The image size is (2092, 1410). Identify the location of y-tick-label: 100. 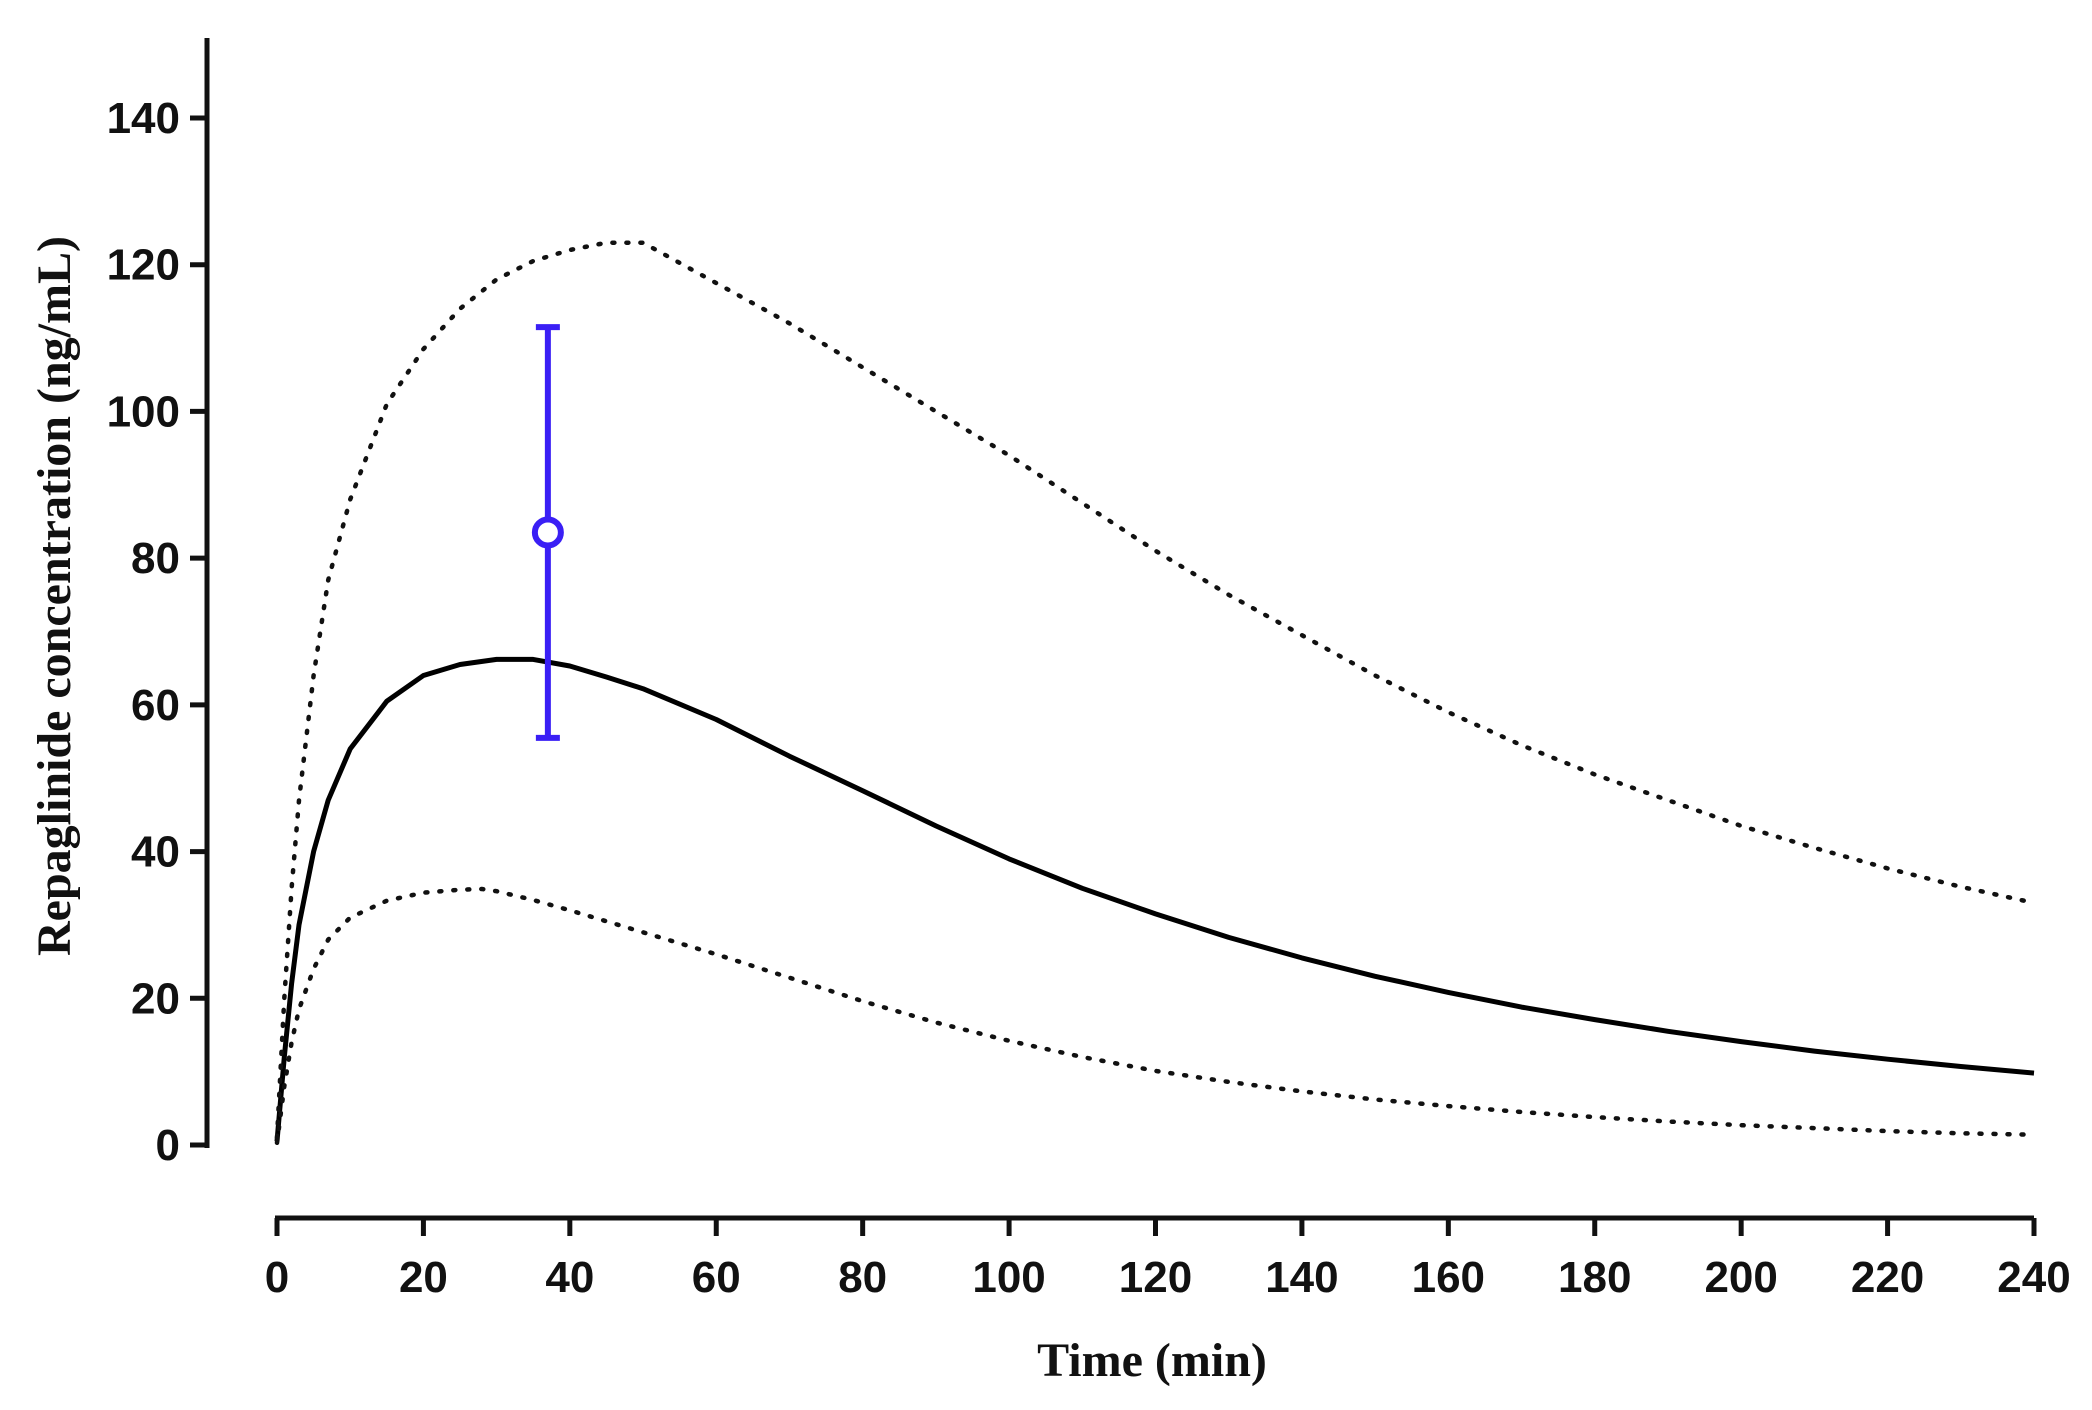
(143, 411).